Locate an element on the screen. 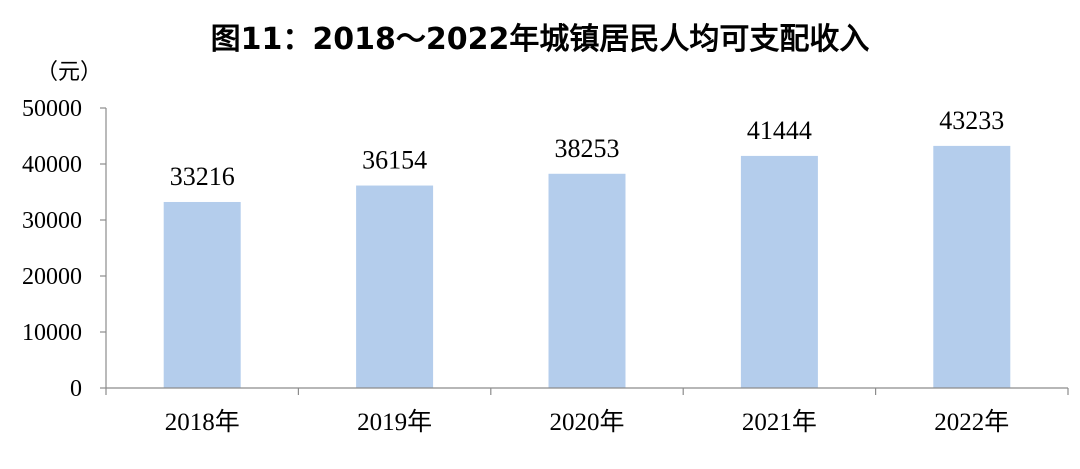 This screenshot has height=469, width=1080. bar-value-label: 36154 is located at coordinates (394, 160).